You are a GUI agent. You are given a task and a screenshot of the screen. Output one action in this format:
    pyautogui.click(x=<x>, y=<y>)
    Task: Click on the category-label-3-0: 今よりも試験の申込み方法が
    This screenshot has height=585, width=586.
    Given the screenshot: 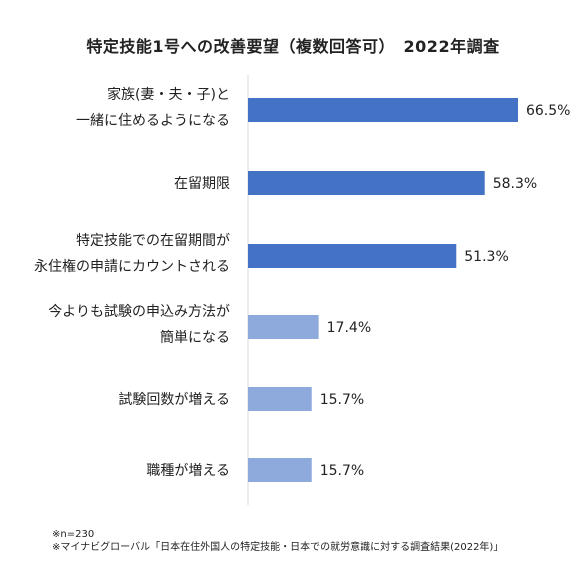 What is the action you would take?
    pyautogui.click(x=139, y=312)
    